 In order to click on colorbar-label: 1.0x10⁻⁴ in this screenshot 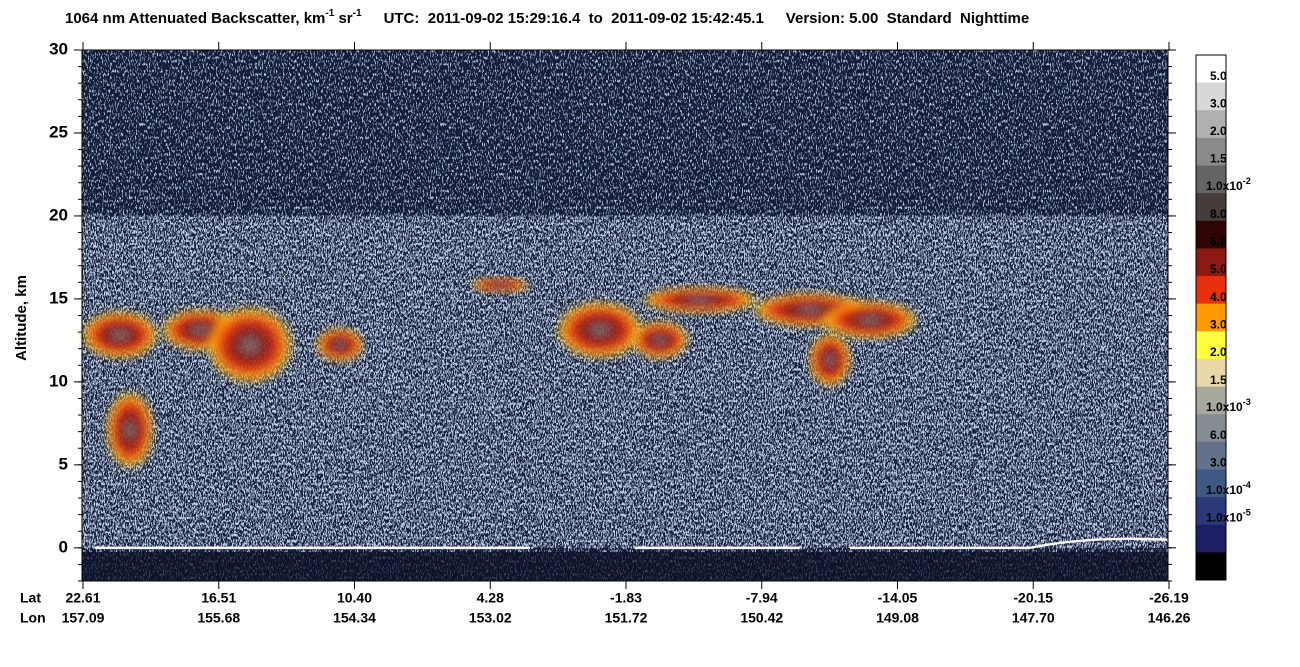, I will do `click(1228, 488)`.